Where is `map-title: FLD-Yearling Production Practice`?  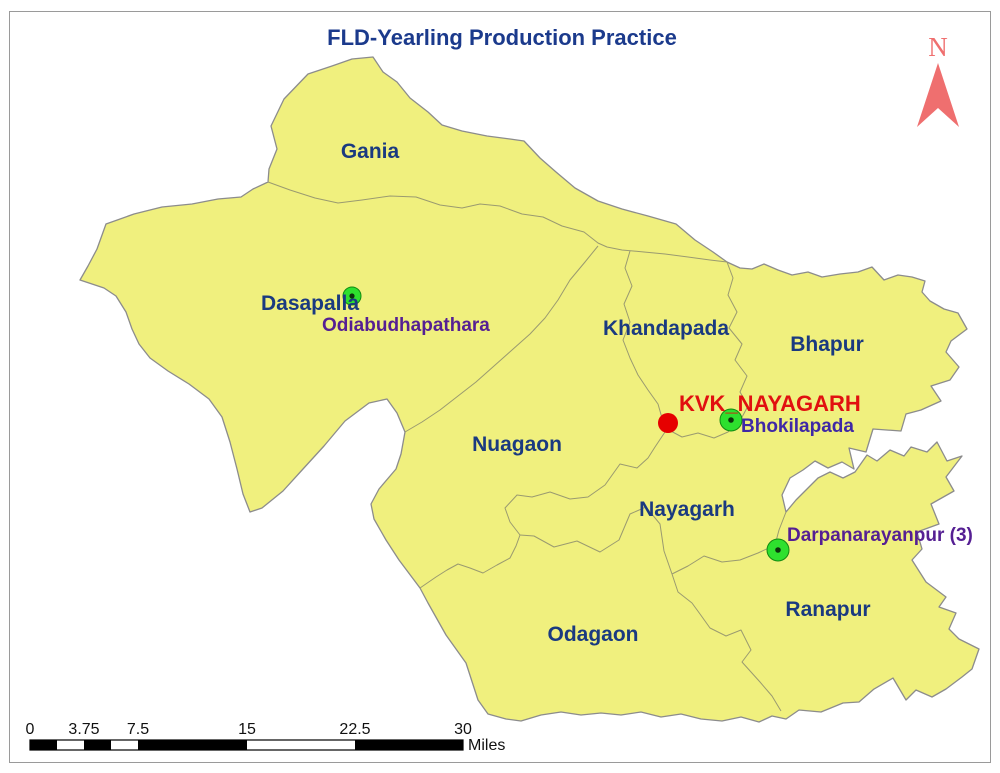
map-title: FLD-Yearling Production Practice is located at coordinates (502, 37).